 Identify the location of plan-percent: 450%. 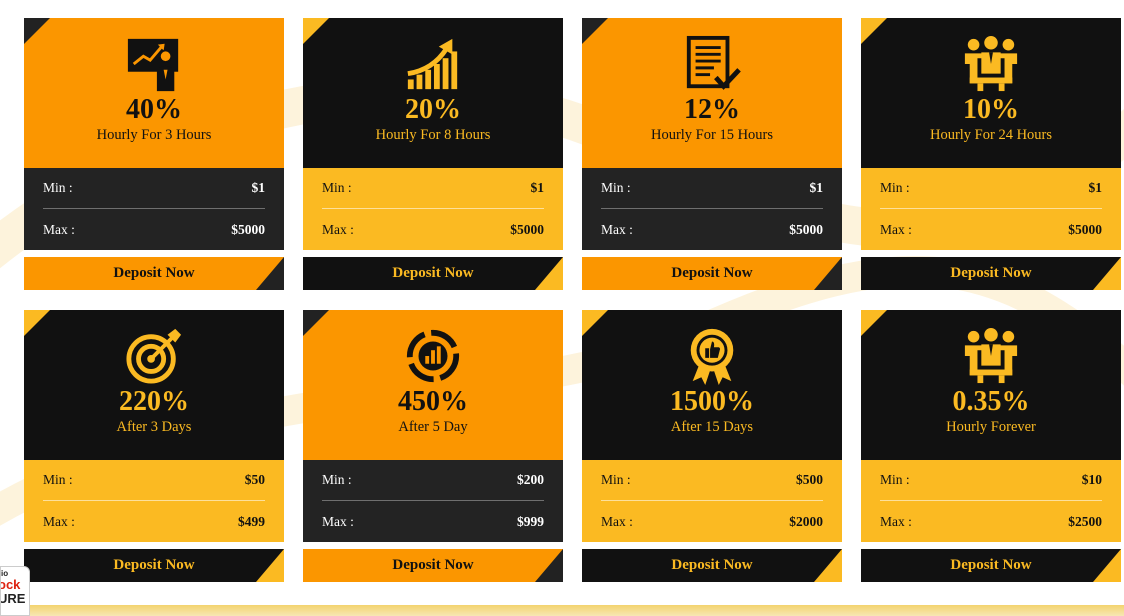
(433, 401).